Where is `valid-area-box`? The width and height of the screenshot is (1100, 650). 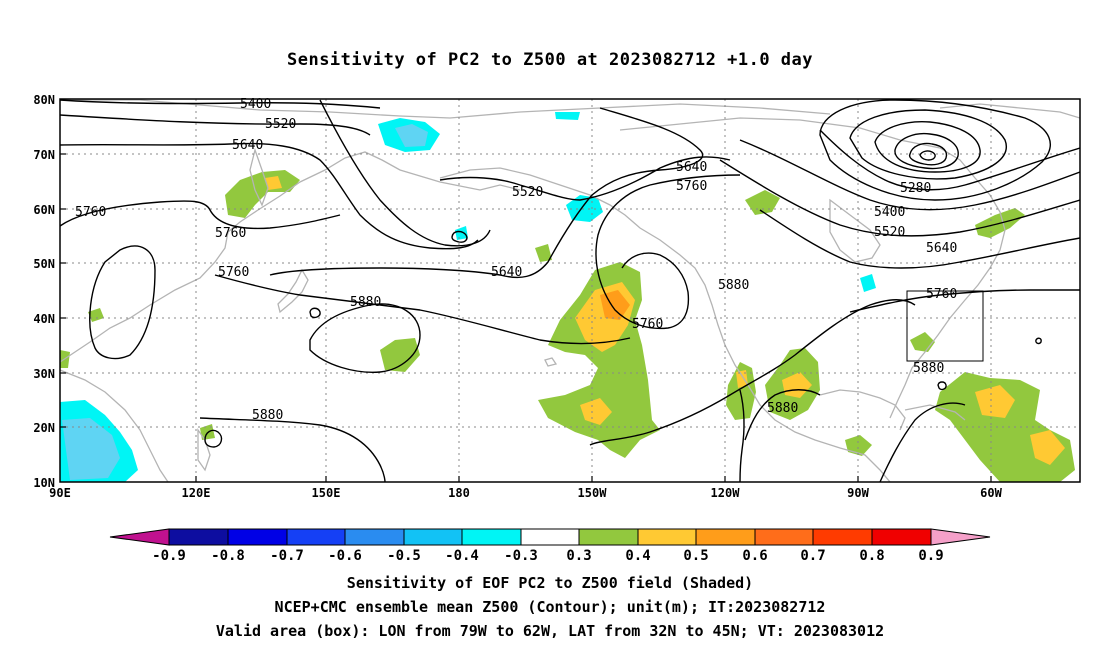
valid-area-box is located at coordinates (945, 326).